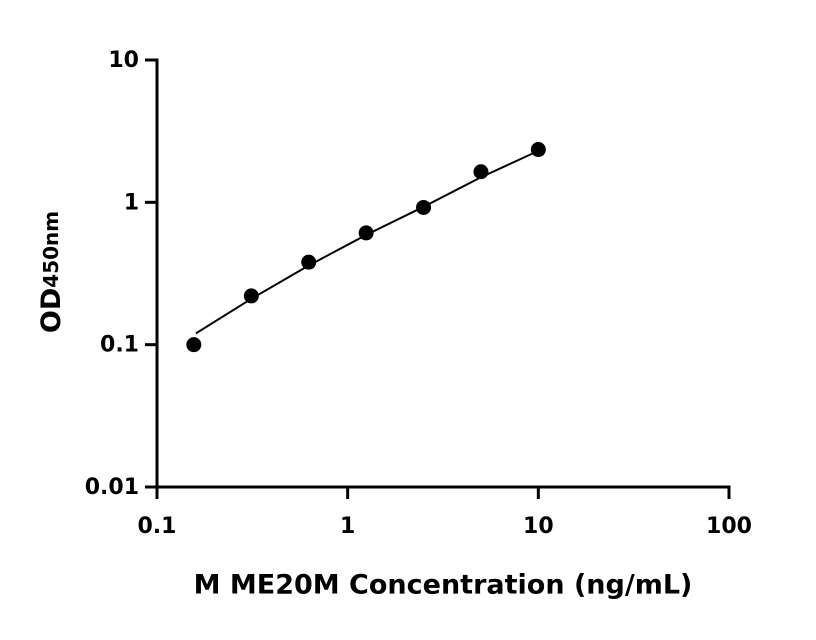  Describe the element at coordinates (347, 526) in the screenshot. I see `x-tick-label: 1` at that location.